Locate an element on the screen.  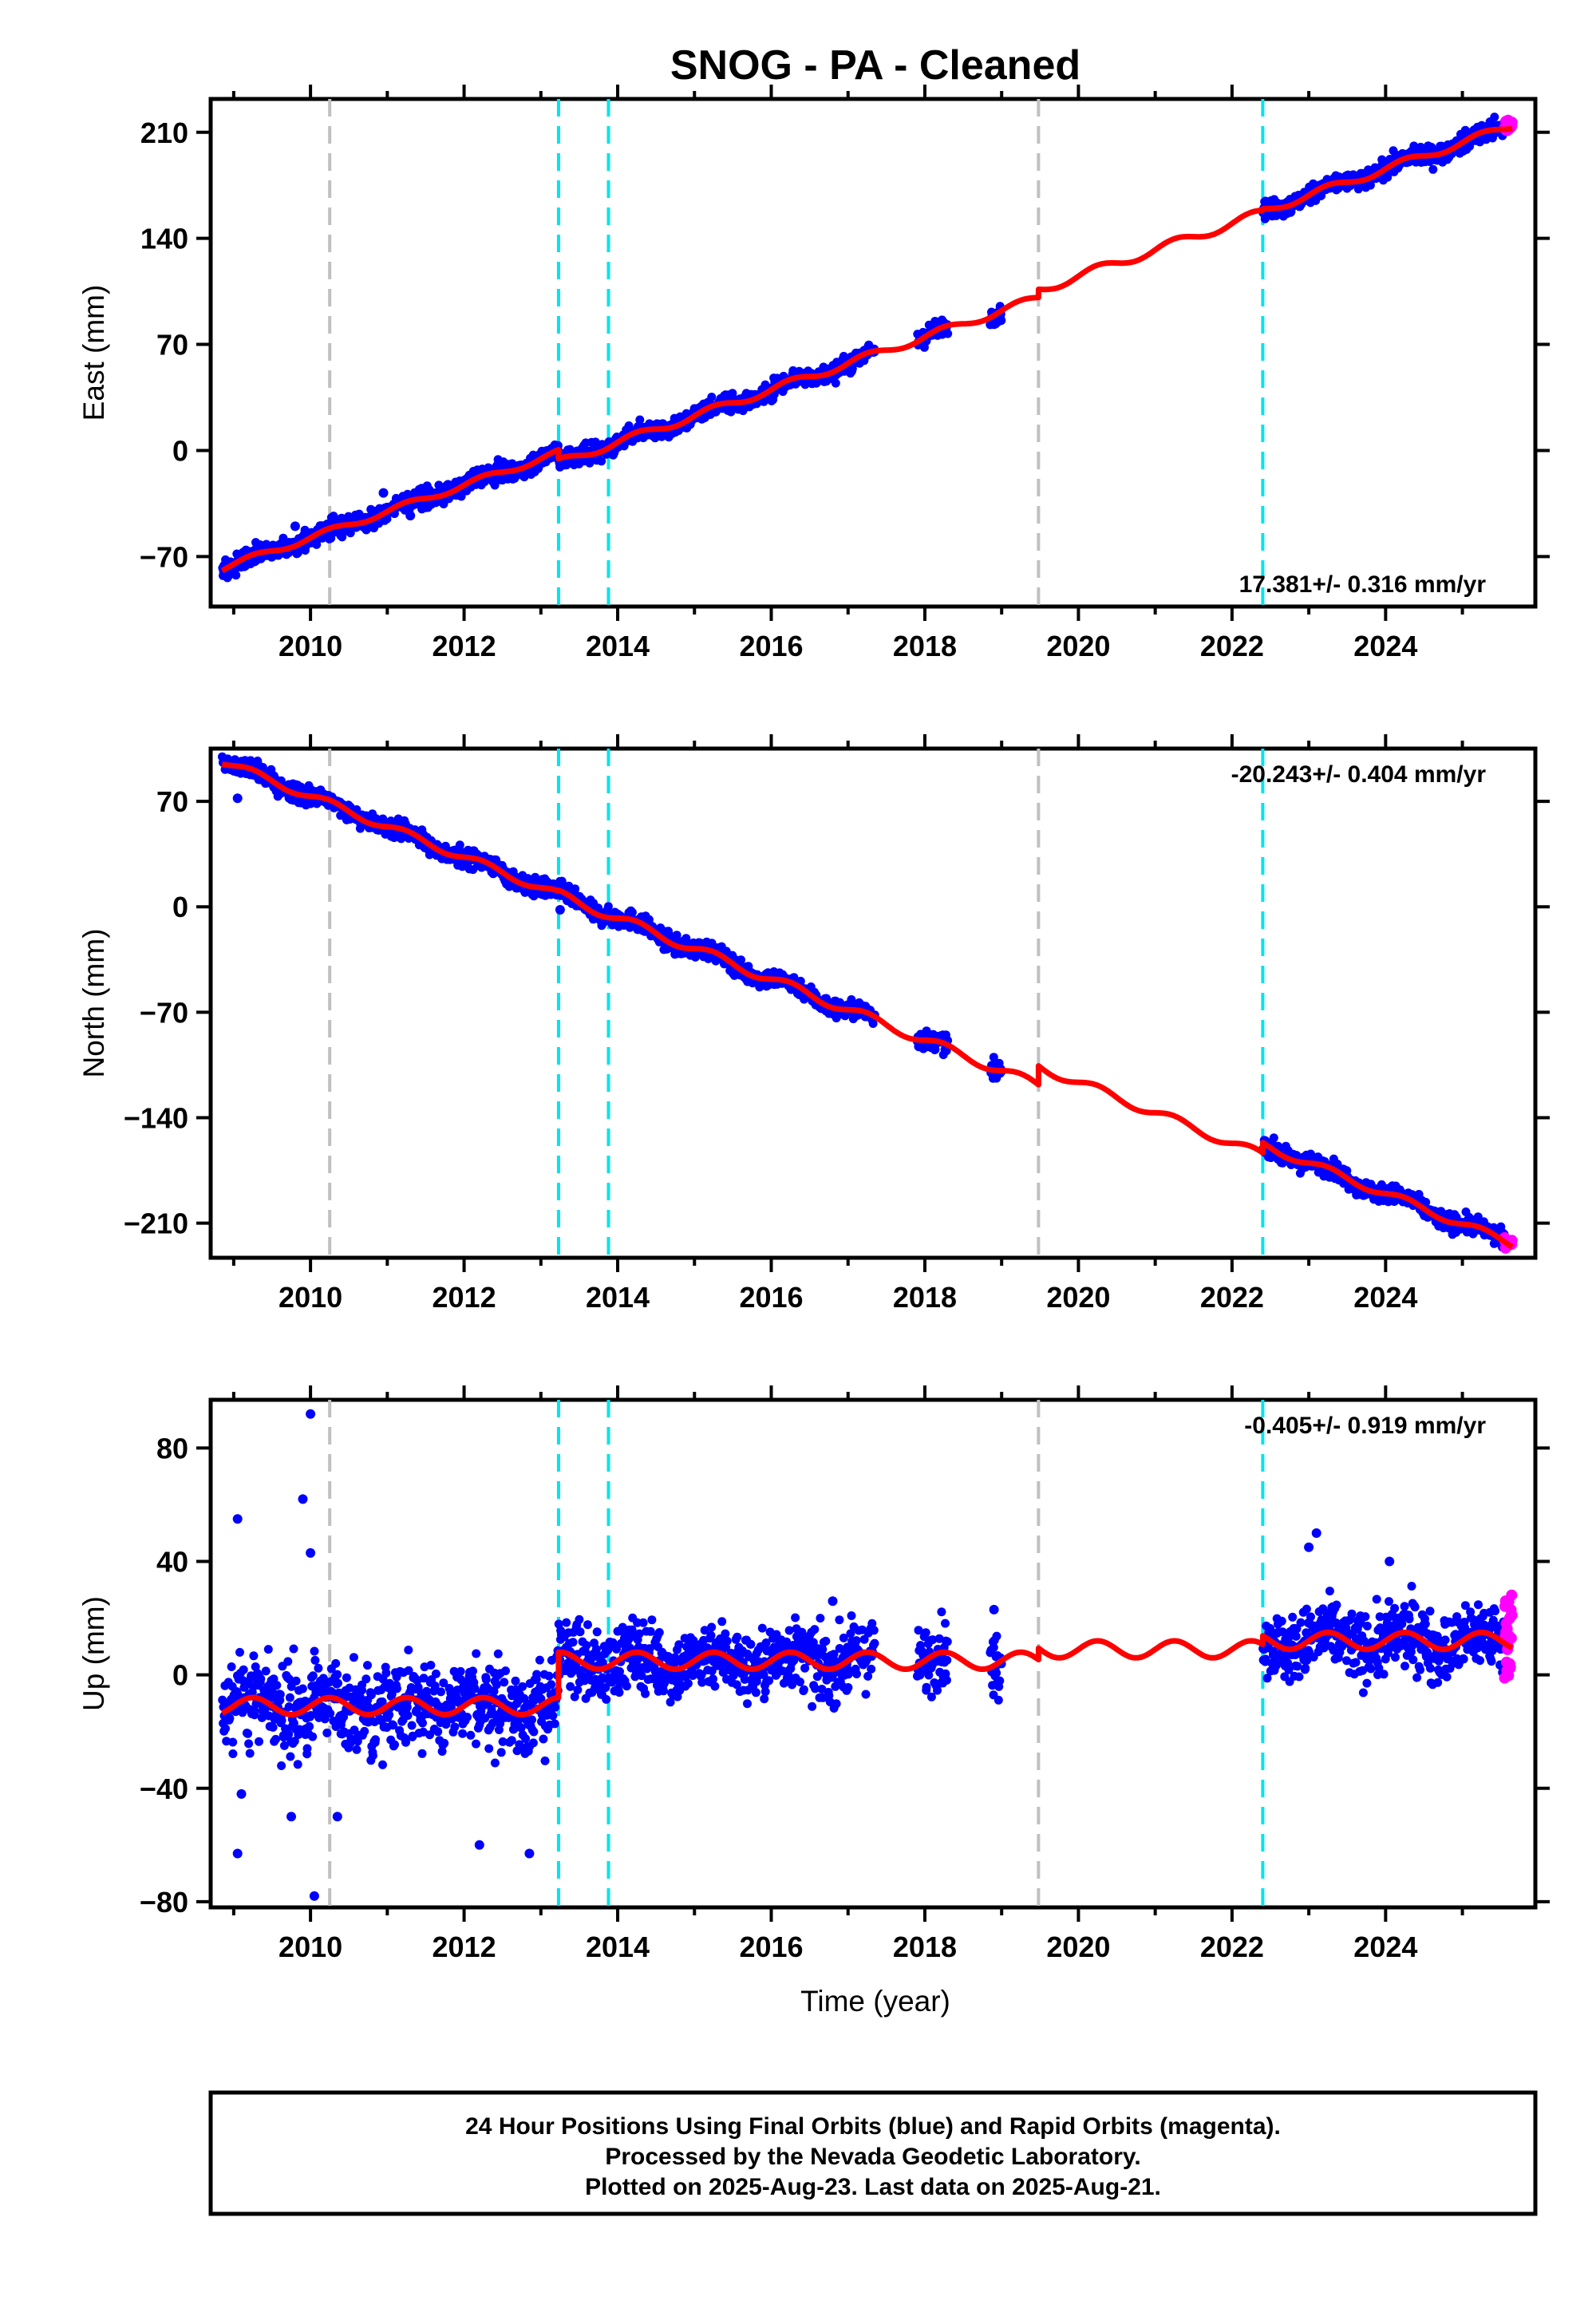
north-xtick-label: 2022 is located at coordinates (1232, 1297).